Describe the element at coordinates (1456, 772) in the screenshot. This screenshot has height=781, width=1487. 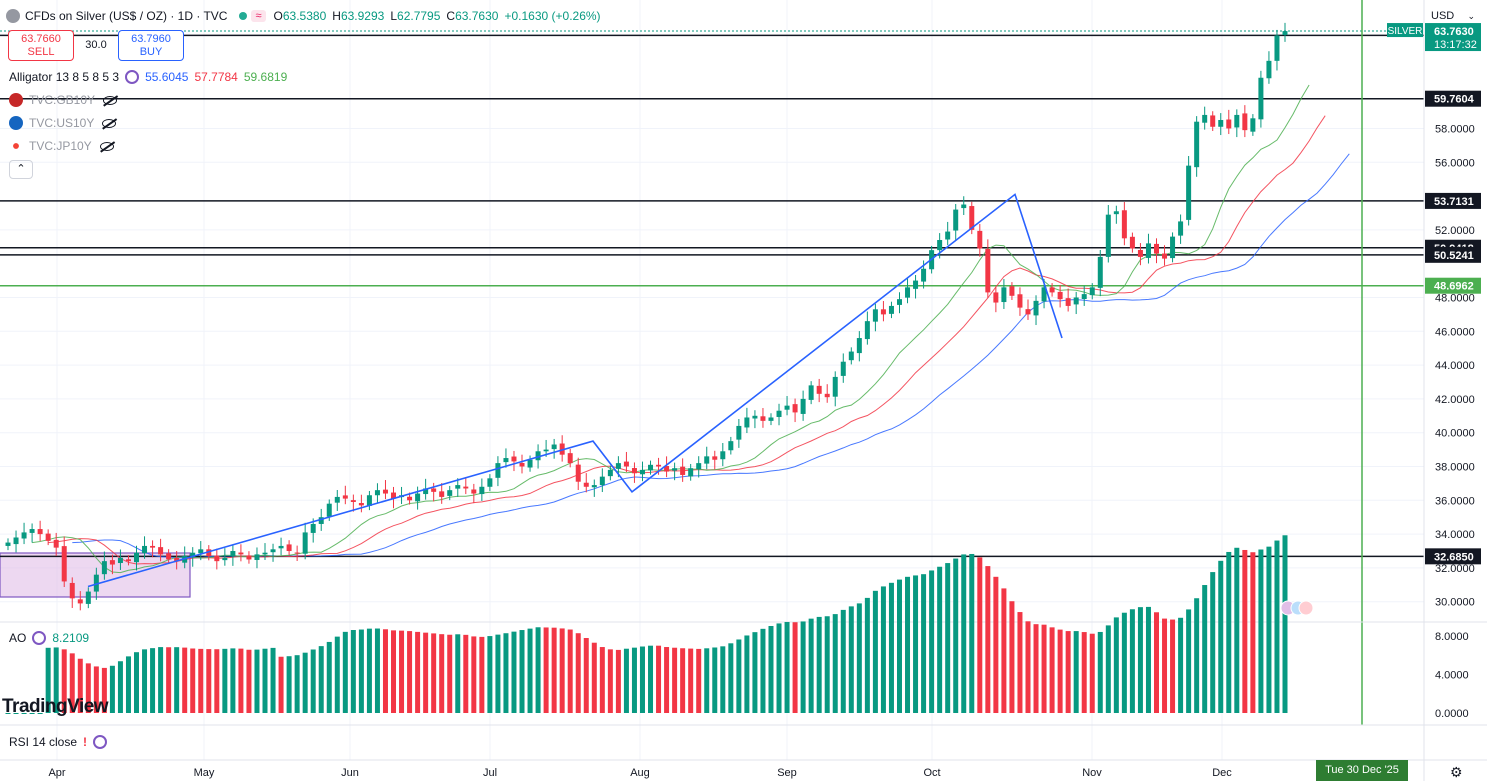
I see `gear-icon: ⚙` at that location.